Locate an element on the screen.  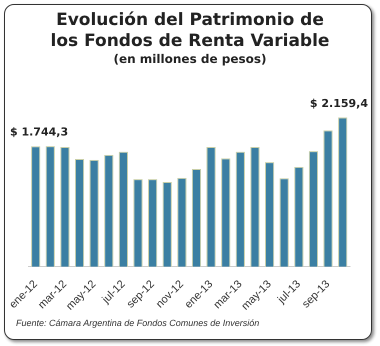
chart-subtitle: (en millones de pesos) is located at coordinates (190, 59).